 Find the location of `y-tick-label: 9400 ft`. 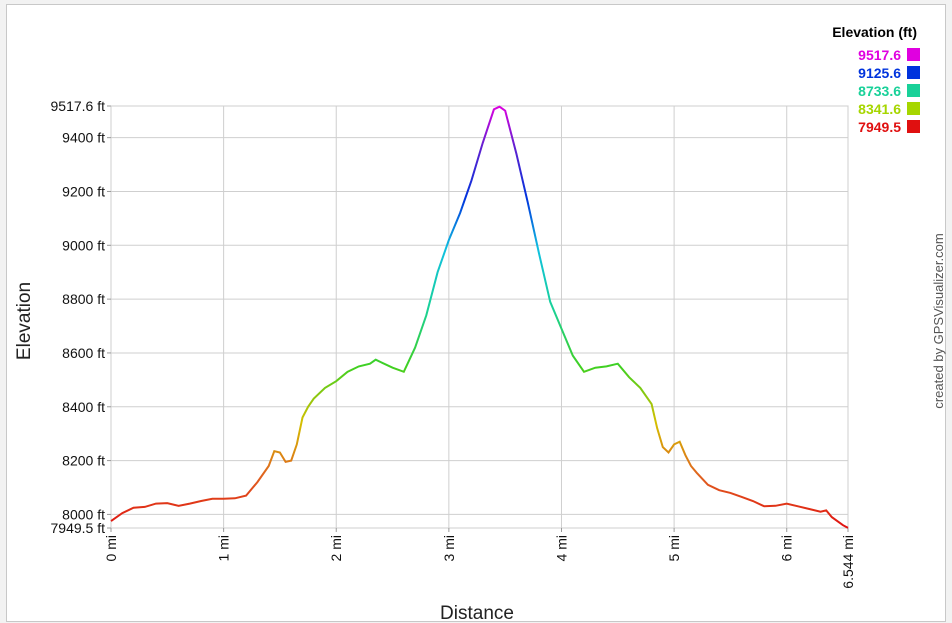

y-tick-label: 9400 ft is located at coordinates (83, 138).